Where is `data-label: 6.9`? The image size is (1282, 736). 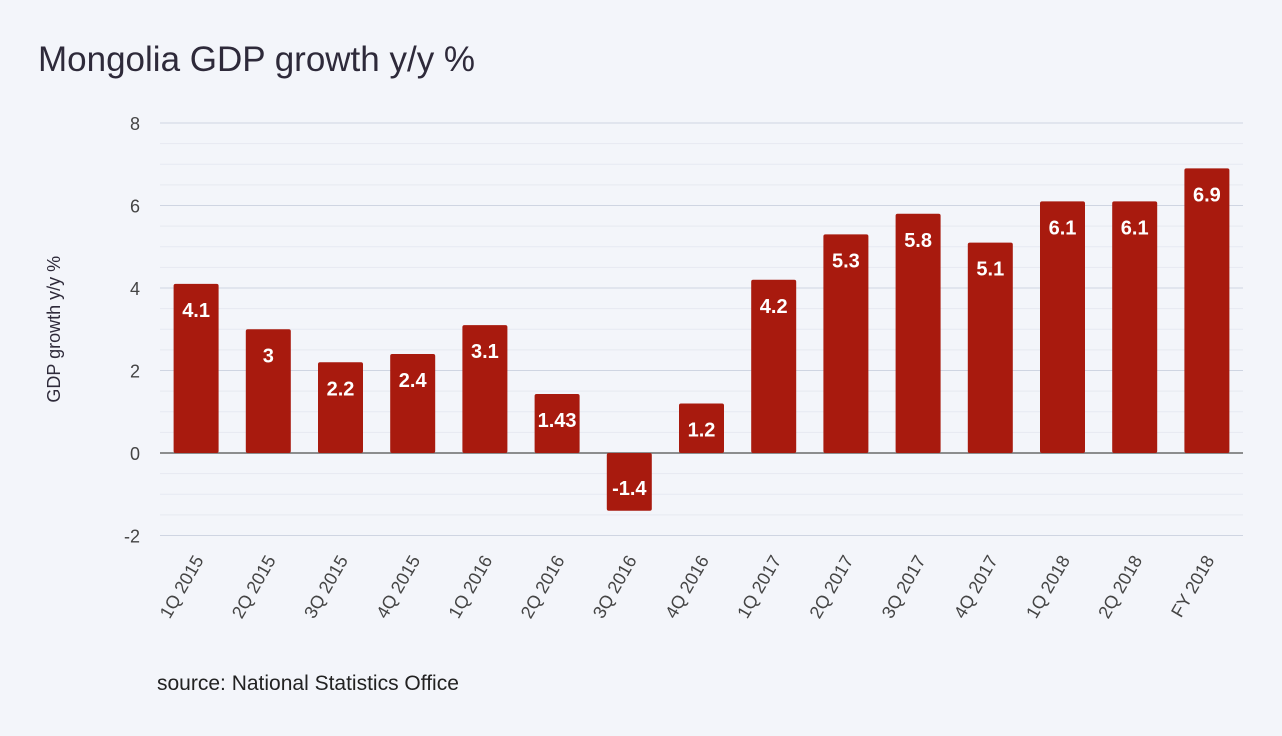 data-label: 6.9 is located at coordinates (1207, 195).